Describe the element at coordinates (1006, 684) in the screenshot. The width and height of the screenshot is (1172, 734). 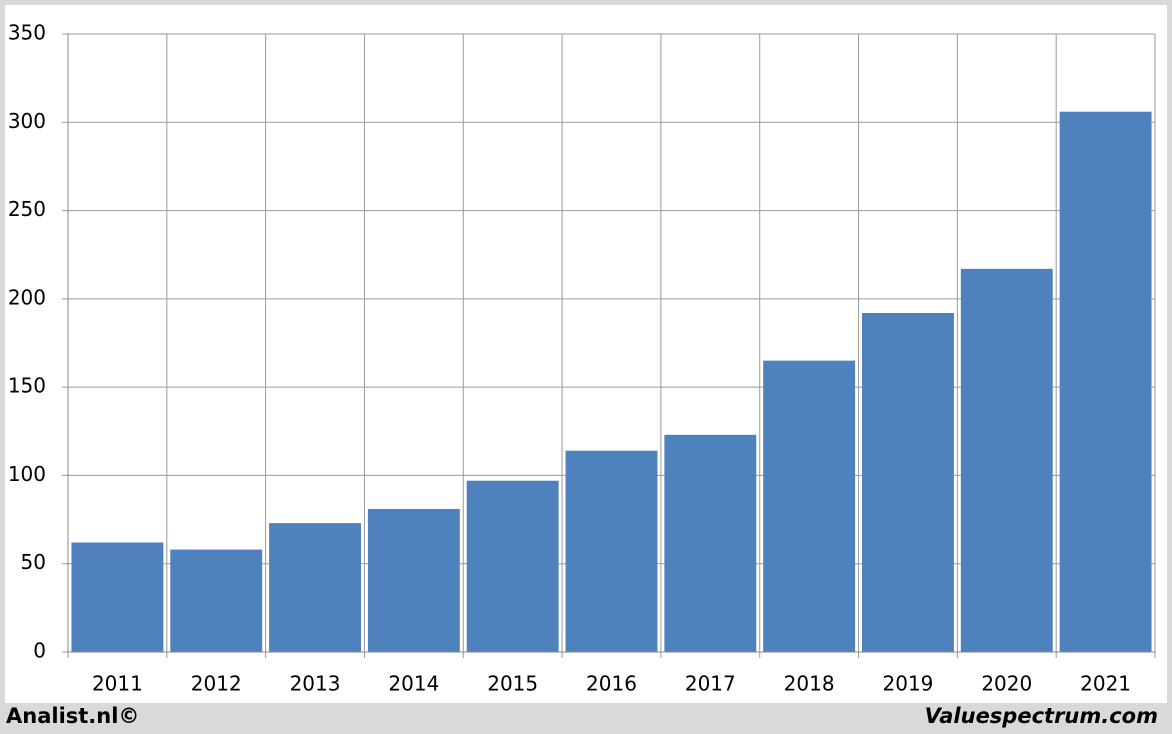
I see `x-tick-label: 2020` at that location.